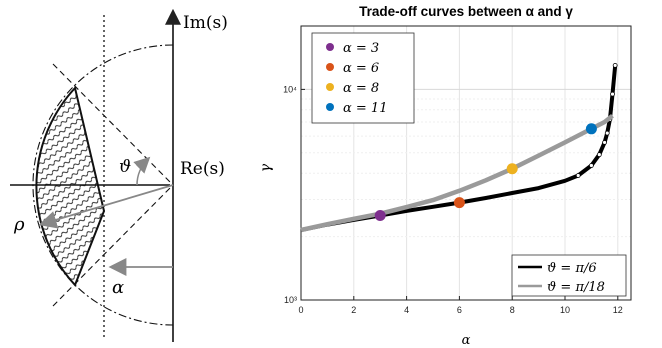 Image resolution: width=662 pixels, height=348 pixels. Describe the element at coordinates (572, 268) in the screenshot. I see `legend-line-label: ϑ = π/6` at that location.